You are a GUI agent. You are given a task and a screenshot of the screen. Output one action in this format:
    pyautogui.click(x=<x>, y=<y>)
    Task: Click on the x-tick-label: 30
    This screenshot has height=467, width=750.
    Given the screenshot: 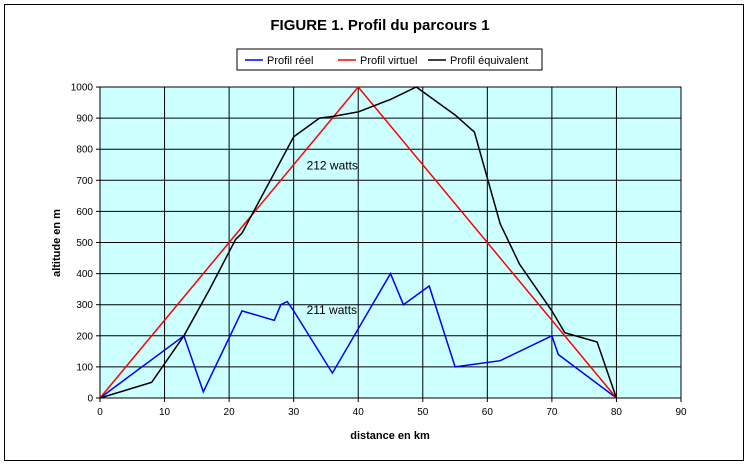 What is the action you would take?
    pyautogui.click(x=294, y=412)
    